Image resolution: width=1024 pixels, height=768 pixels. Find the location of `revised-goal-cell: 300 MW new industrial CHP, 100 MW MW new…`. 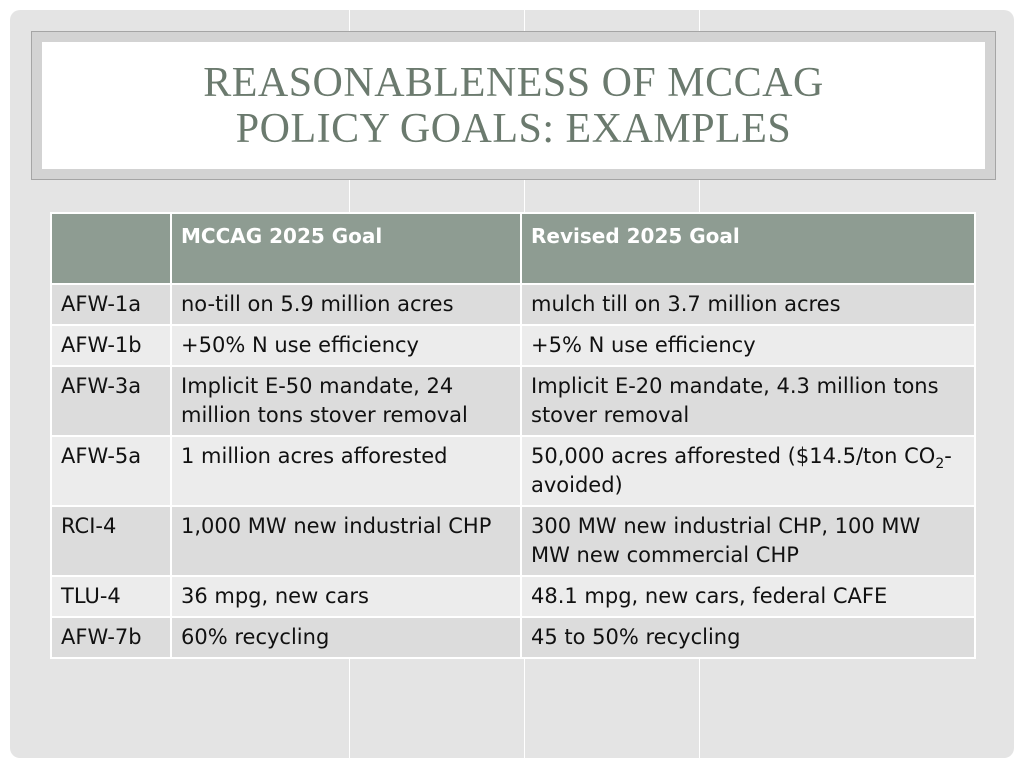

revised-goal-cell: 300 MW new industrial CHP, 100 MW MW new… is located at coordinates (748, 541).